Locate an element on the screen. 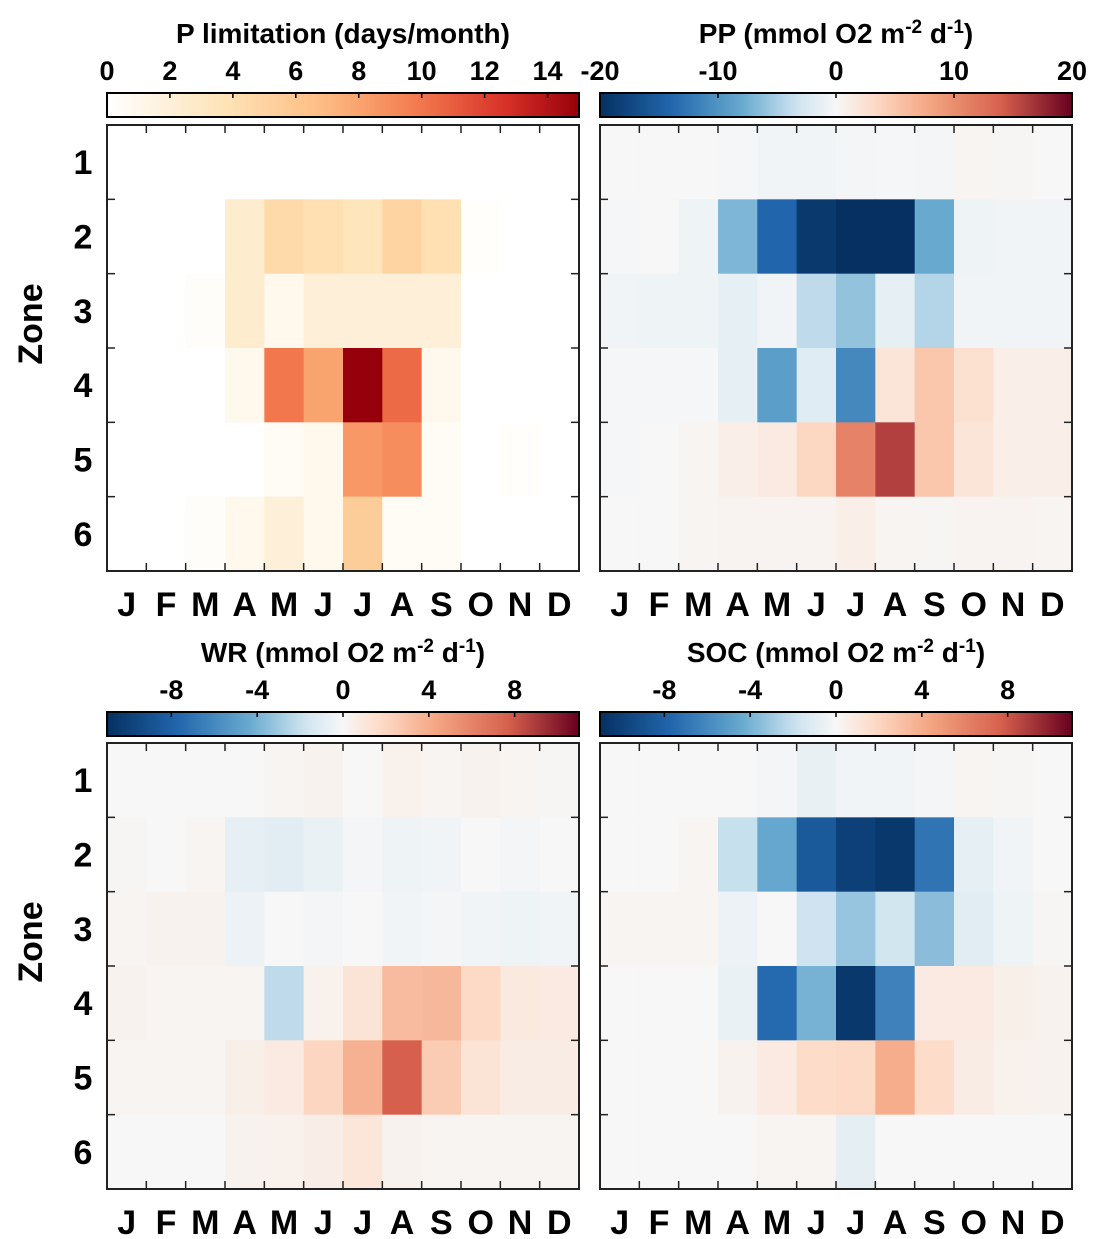 This screenshot has height=1239, width=1093. title-end: ) is located at coordinates (980, 652).